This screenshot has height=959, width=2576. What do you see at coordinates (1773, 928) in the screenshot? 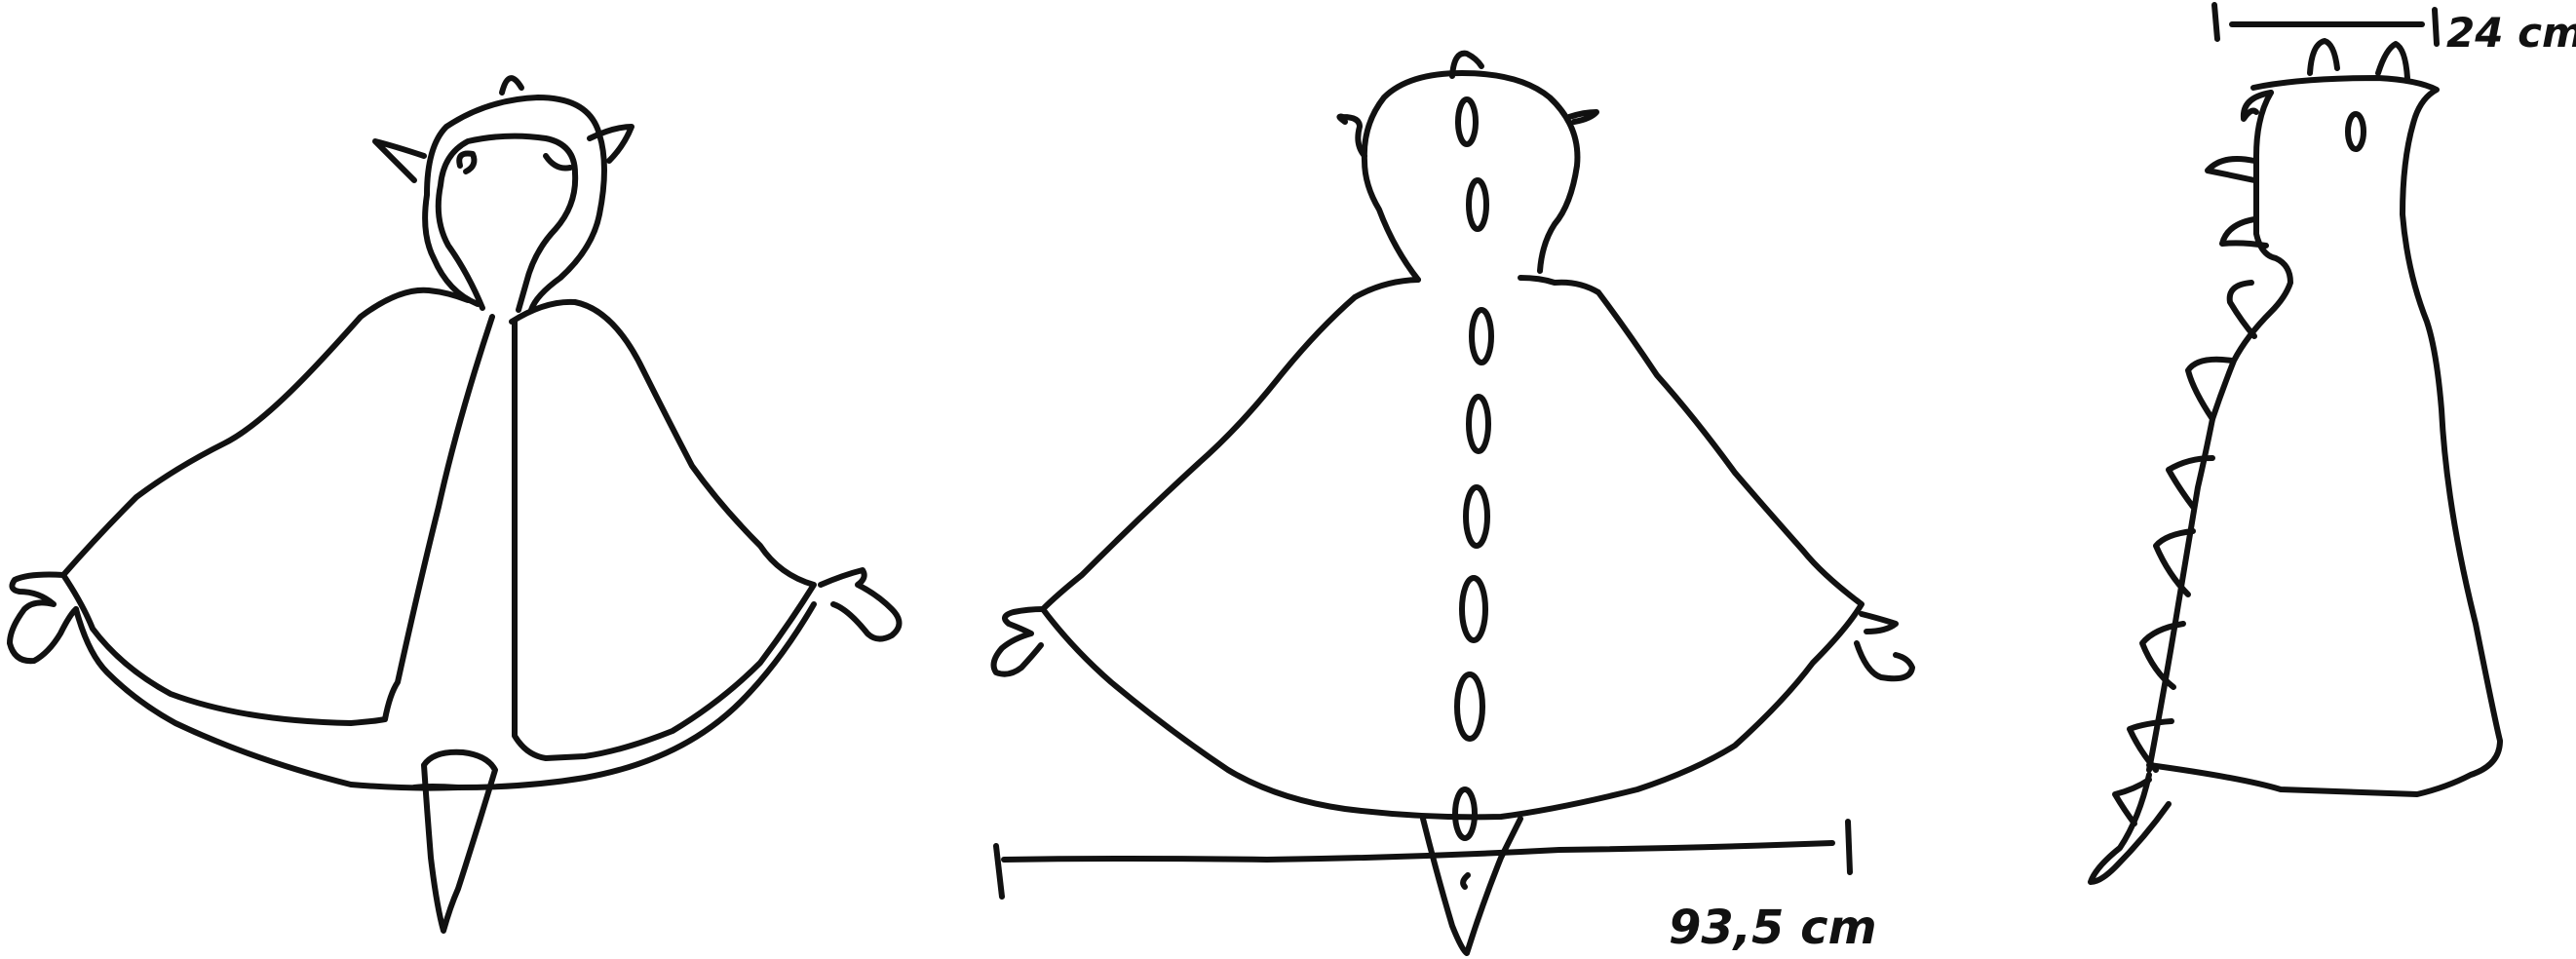
I see `width-label: 93,5 cm` at bounding box center [1773, 928].